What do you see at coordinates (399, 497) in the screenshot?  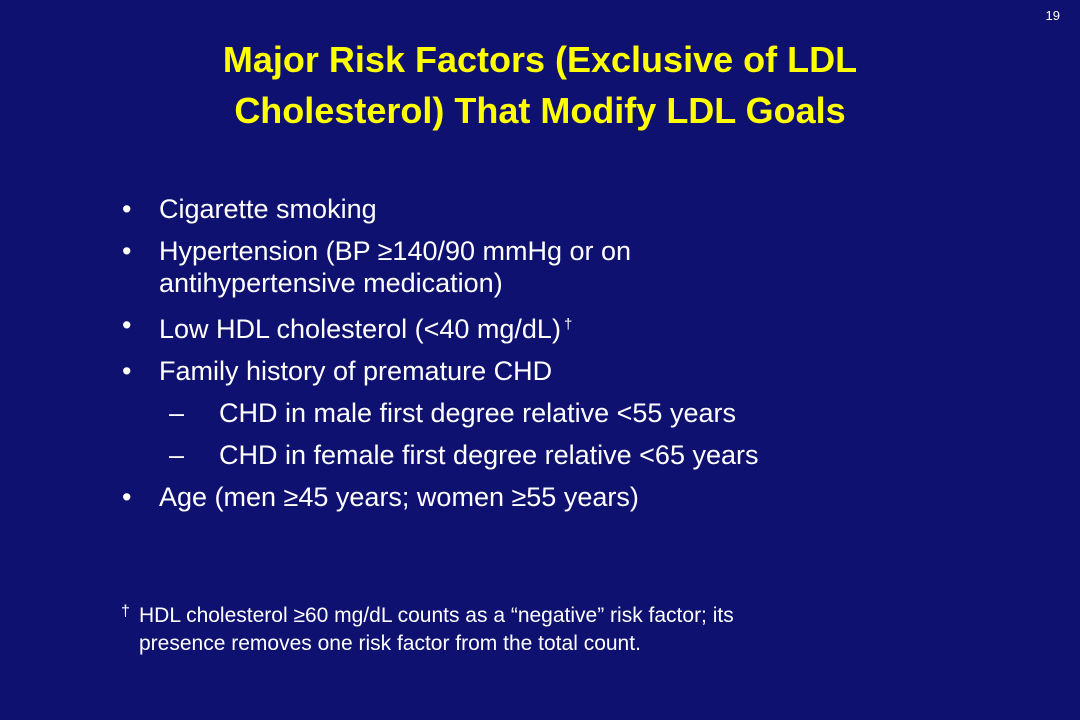 I see `bullet-text: Age (men ≥45 years; women ≥55 years)` at bounding box center [399, 497].